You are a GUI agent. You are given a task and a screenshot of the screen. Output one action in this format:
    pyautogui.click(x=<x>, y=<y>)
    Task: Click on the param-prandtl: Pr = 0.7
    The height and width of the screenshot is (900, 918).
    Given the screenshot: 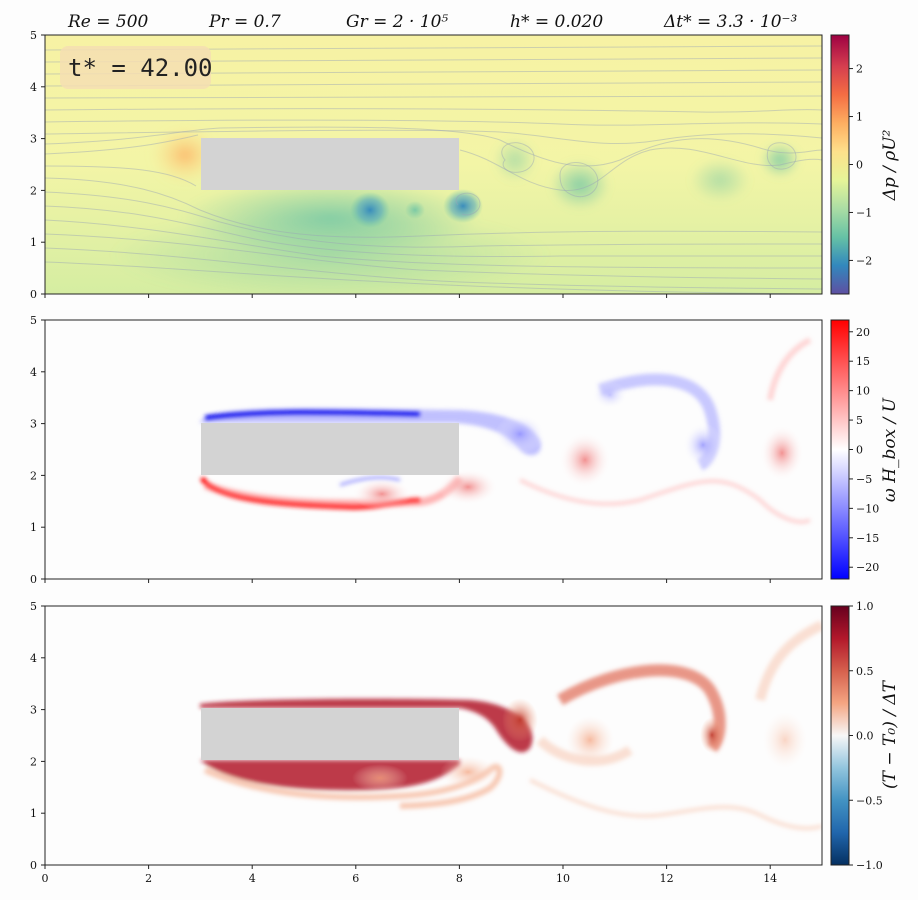 What is the action you would take?
    pyautogui.click(x=244, y=22)
    